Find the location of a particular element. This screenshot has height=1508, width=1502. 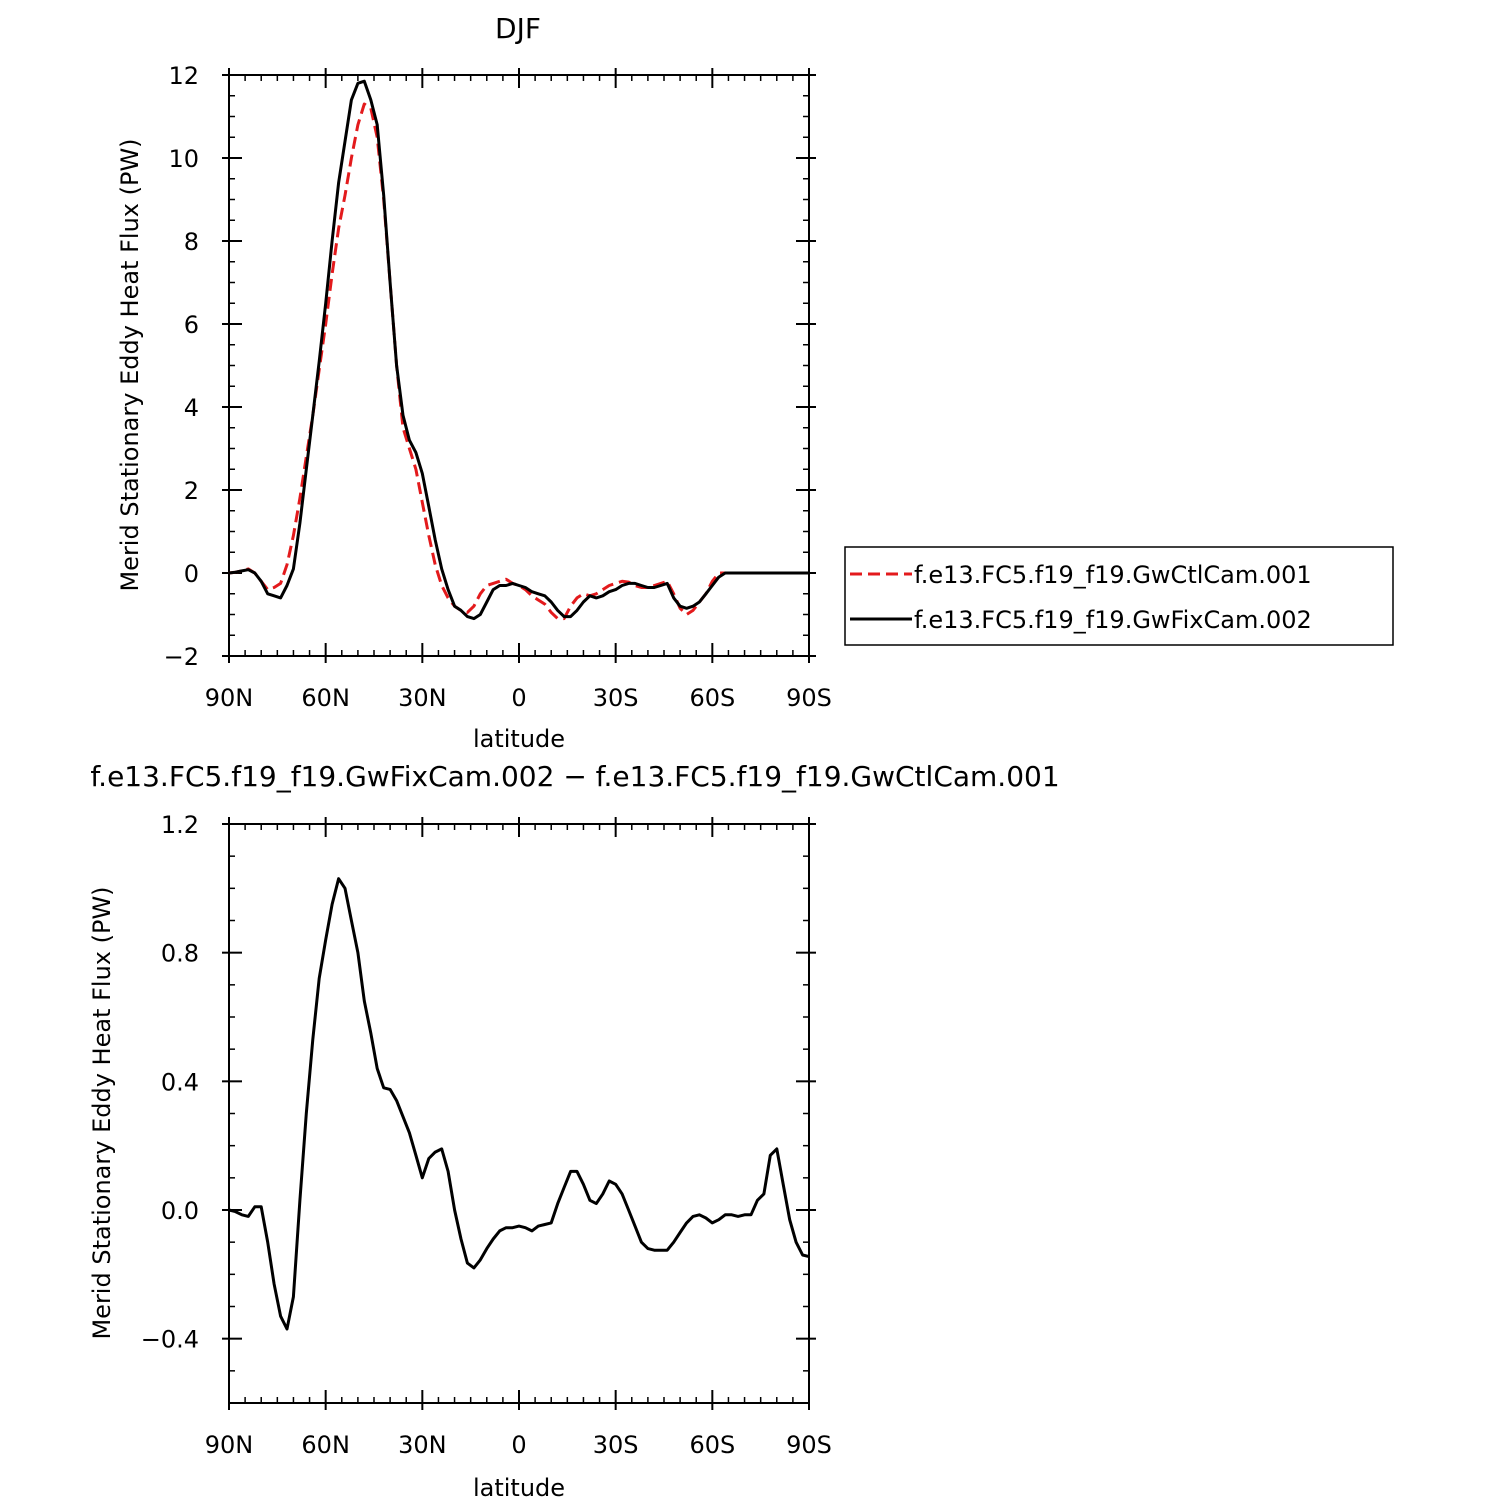

bottom-x-tick-label: 90N is located at coordinates (229, 1445).